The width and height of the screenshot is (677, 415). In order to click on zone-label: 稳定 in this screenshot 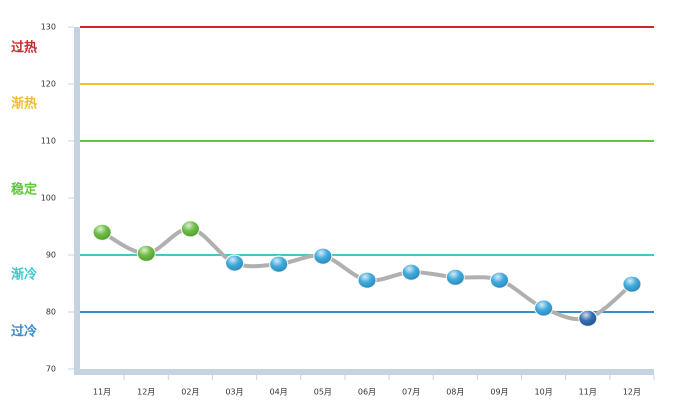, I will do `click(24, 190)`.